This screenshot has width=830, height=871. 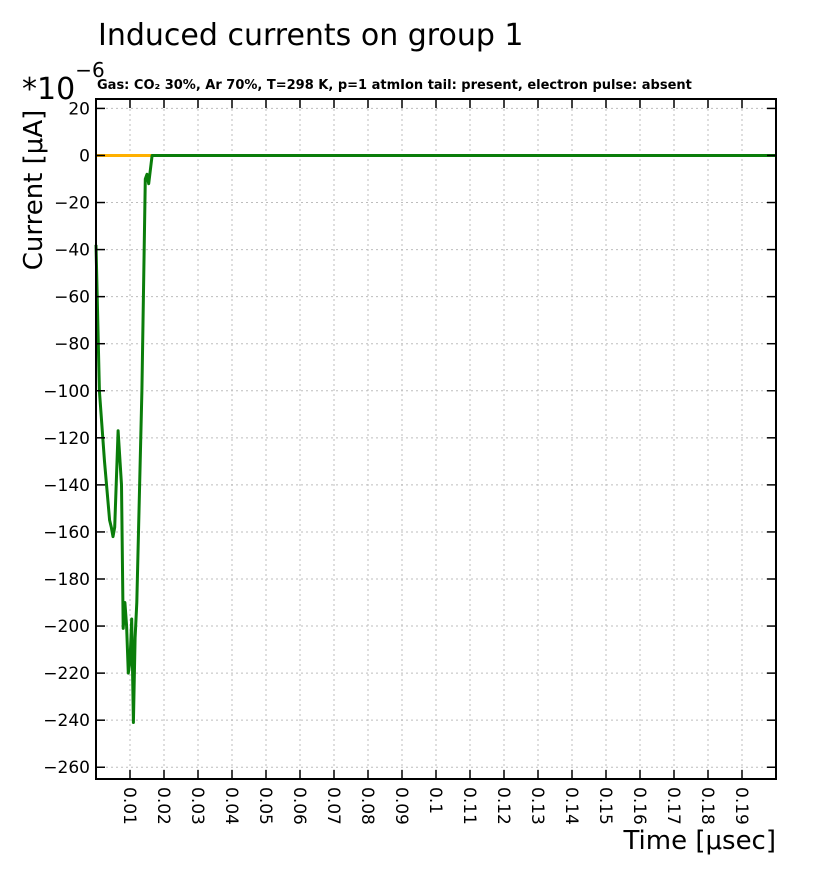 What do you see at coordinates (311, 35) in the screenshot?
I see `chart-title: Induced currents on group 1` at bounding box center [311, 35].